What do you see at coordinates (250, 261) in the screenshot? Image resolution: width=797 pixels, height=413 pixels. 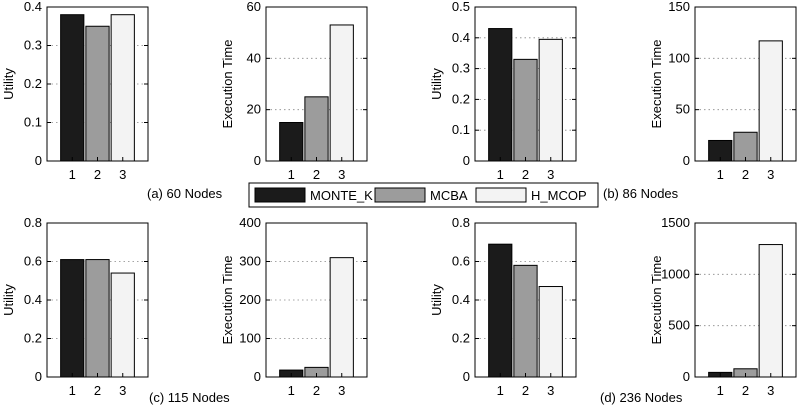 I see `y-tick-label: 300` at bounding box center [250, 261].